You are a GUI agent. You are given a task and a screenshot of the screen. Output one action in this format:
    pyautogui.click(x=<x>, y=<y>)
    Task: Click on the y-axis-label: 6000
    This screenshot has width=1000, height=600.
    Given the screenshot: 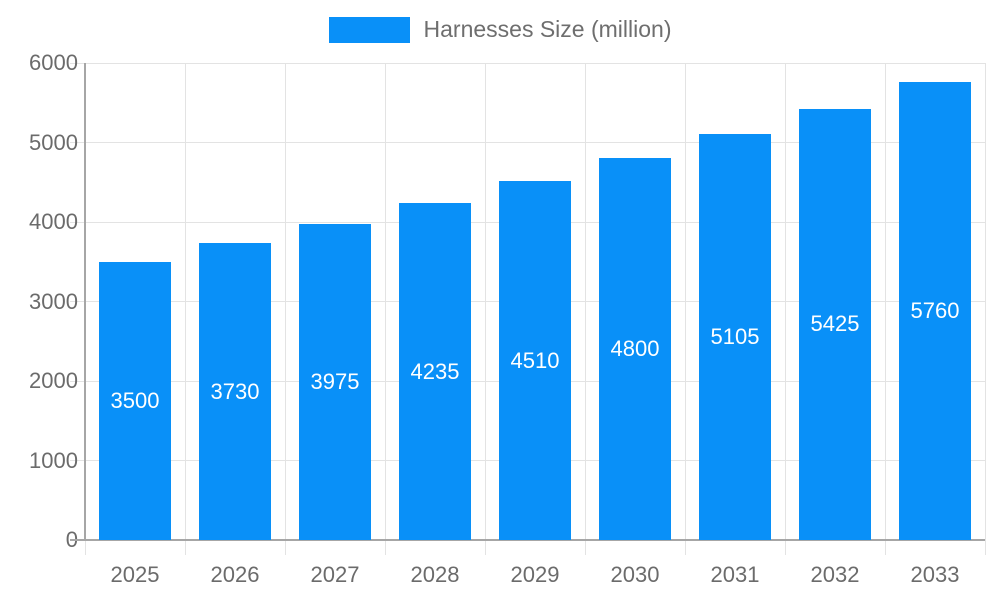 What is the action you would take?
    pyautogui.click(x=53, y=62)
    